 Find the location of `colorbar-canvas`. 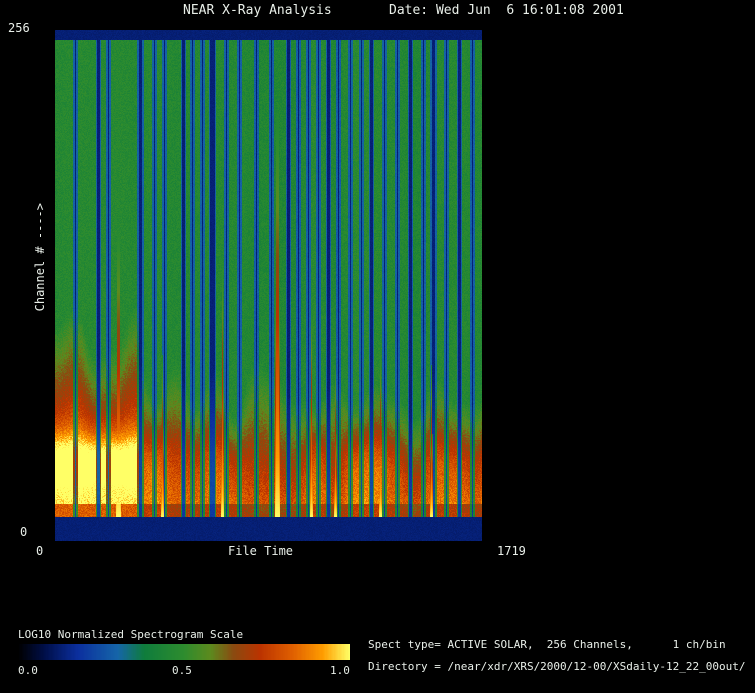

colorbar-canvas is located at coordinates (184, 652).